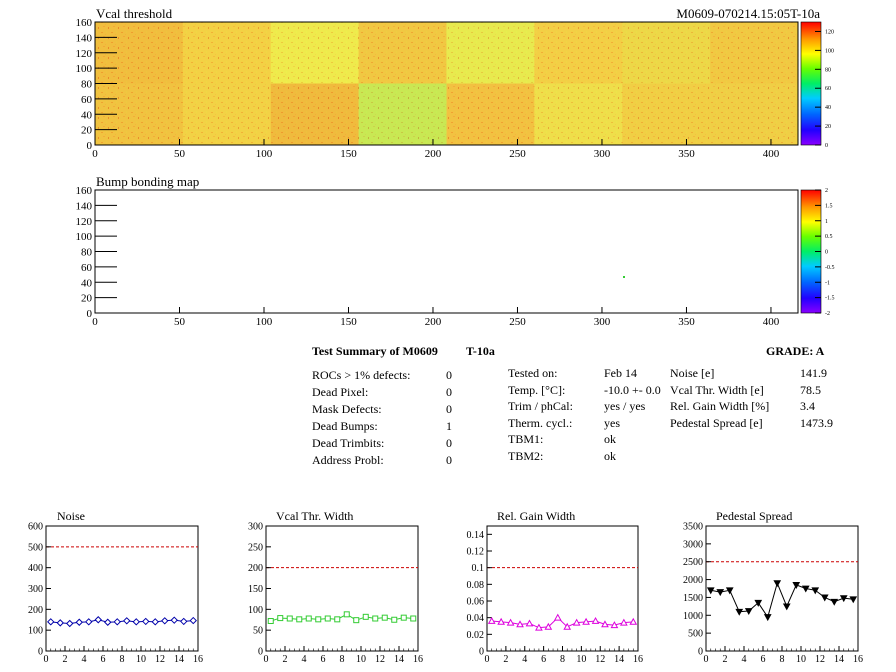 This screenshot has width=896, height=672. I want to click on x-tick-label: 150, so click(348, 154).